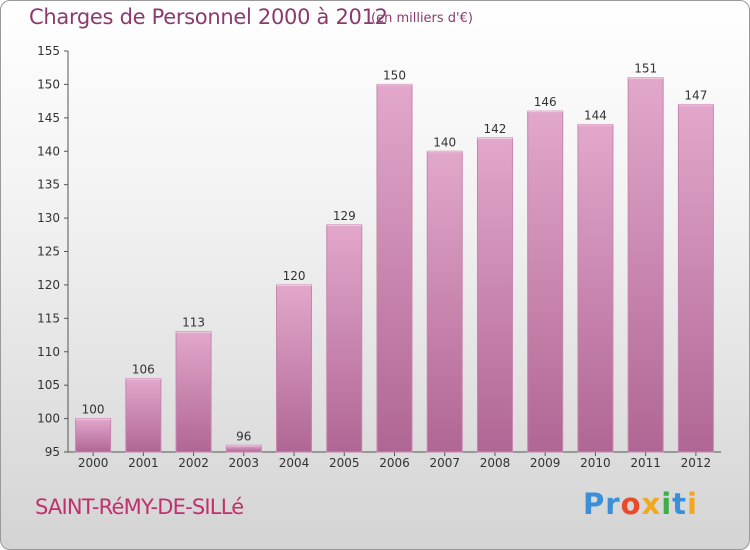 The image size is (750, 550). I want to click on chart-title: Charges de Personnel 2000 à 2012, so click(208, 17).